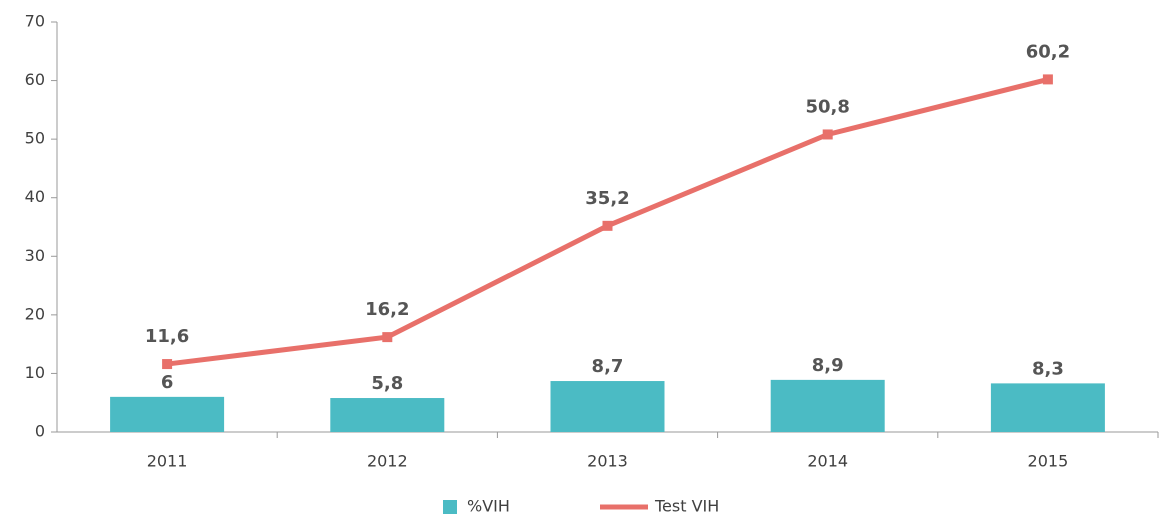  What do you see at coordinates (35, 255) in the screenshot?
I see `y-tick-label: 30` at bounding box center [35, 255].